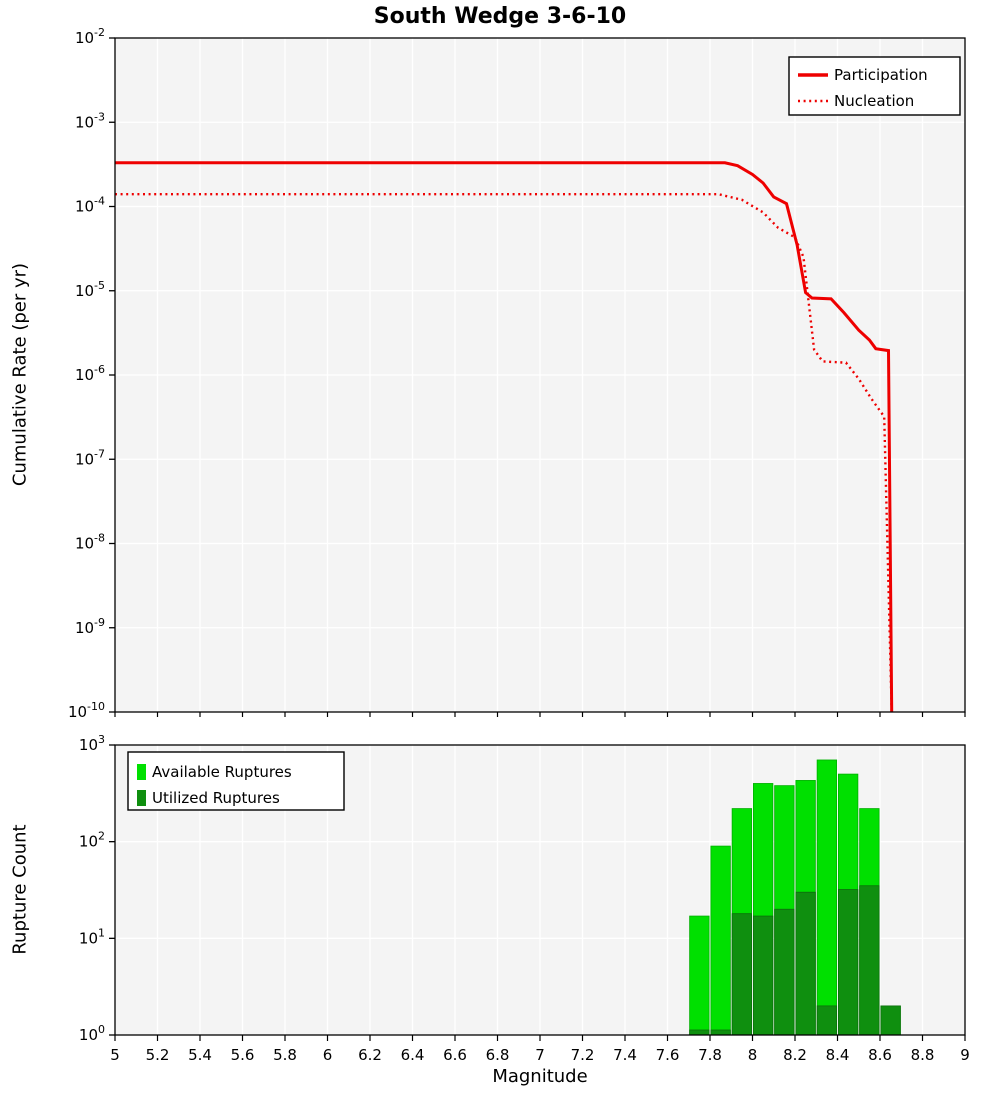 This screenshot has width=1000, height=1100. I want to click on count-ytick-label: 10³, so click(92, 743).